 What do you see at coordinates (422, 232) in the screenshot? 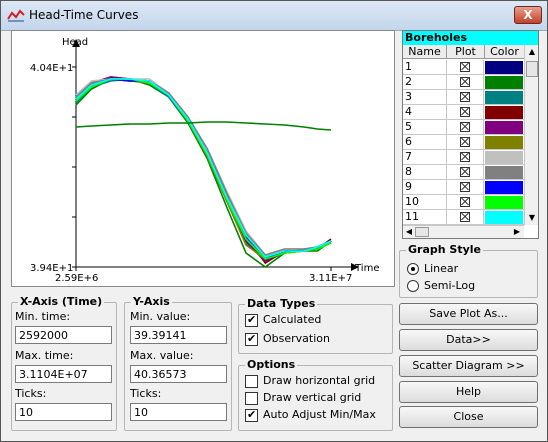
I see `horizontal-scroll-thumb` at bounding box center [422, 232].